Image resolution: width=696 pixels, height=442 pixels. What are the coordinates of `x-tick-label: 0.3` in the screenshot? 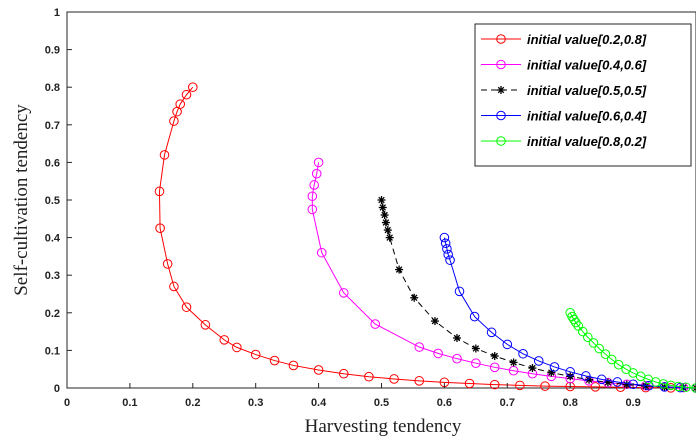 It's located at (255, 403).